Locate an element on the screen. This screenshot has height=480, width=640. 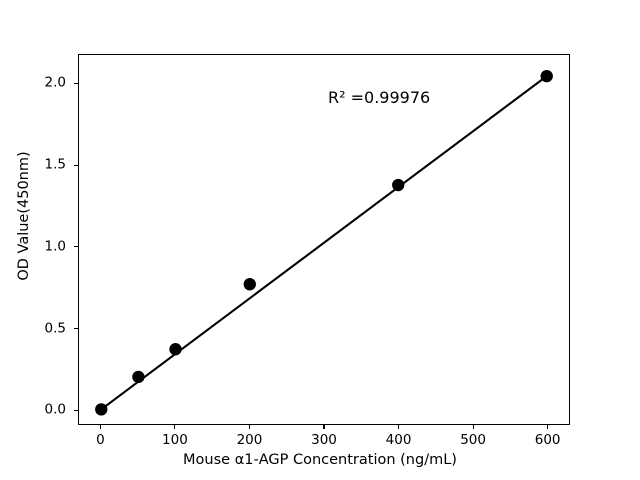
r-squared-annotation: R² =0.99976 is located at coordinates (379, 97).